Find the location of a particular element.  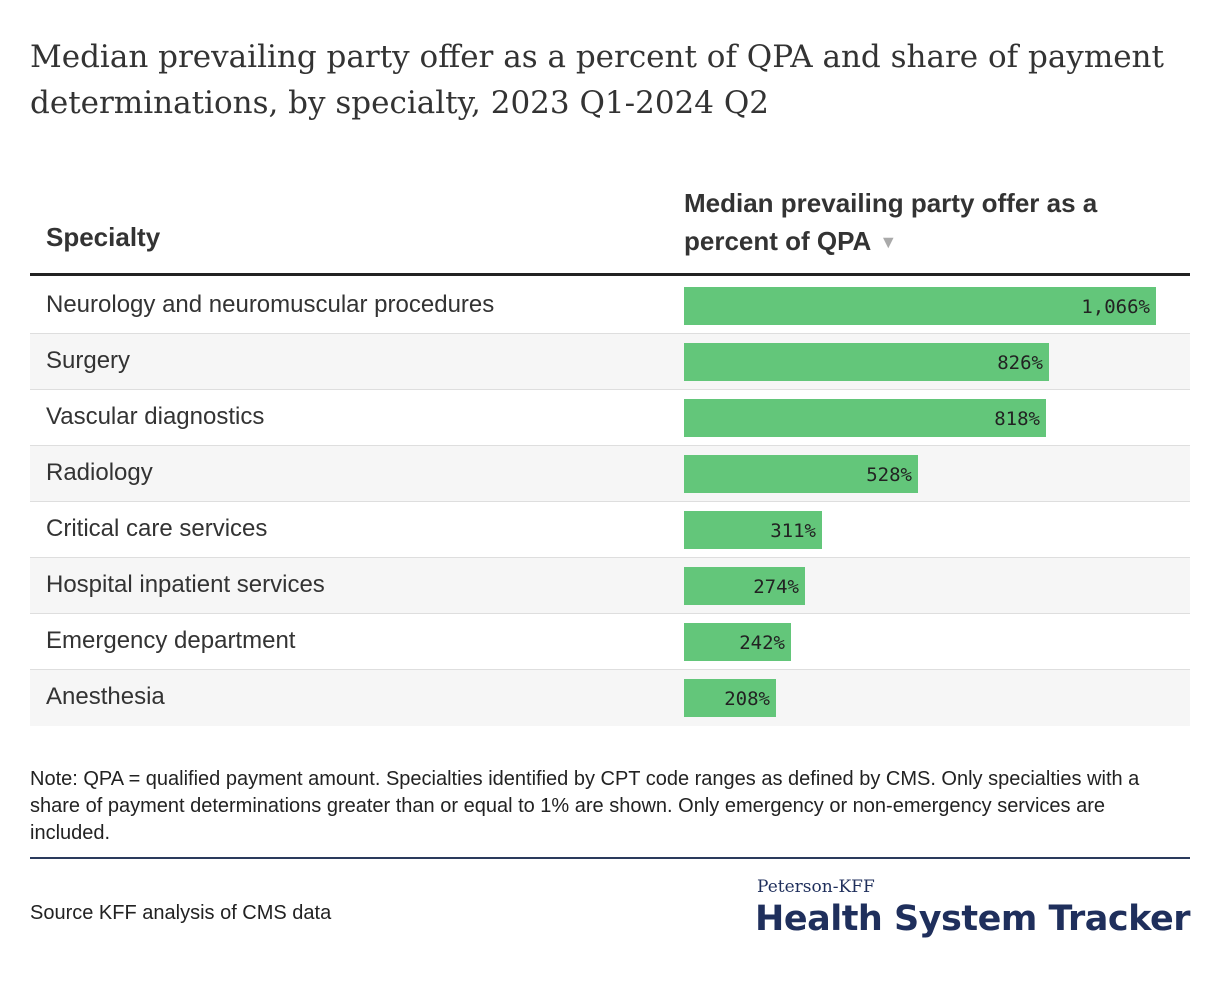

bar-value-label: 311% is located at coordinates (793, 531).